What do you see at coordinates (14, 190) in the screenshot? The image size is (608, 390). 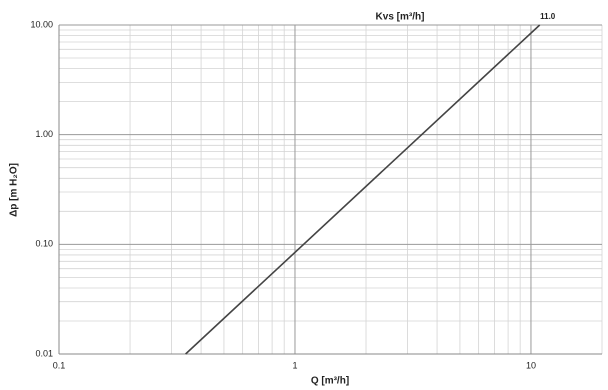 I see `y-axis-label: Δp [m H₂O]` at bounding box center [14, 190].